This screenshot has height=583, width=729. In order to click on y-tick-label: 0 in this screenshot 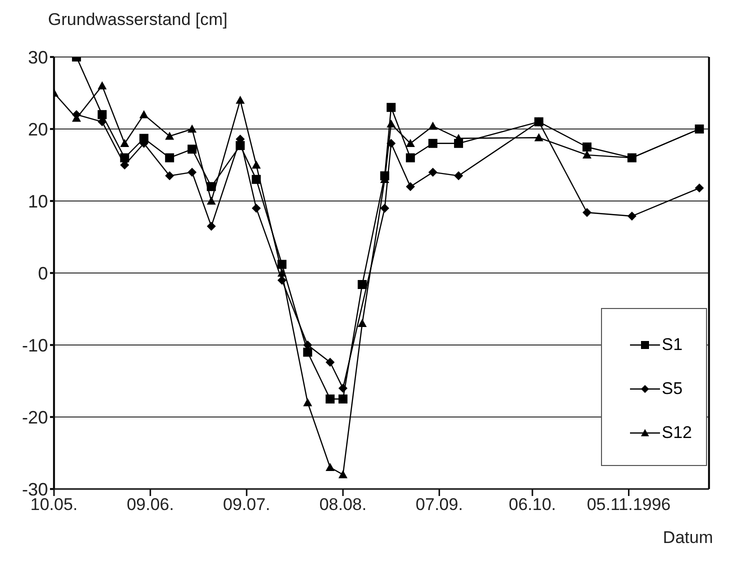, I will do `click(43, 273)`.